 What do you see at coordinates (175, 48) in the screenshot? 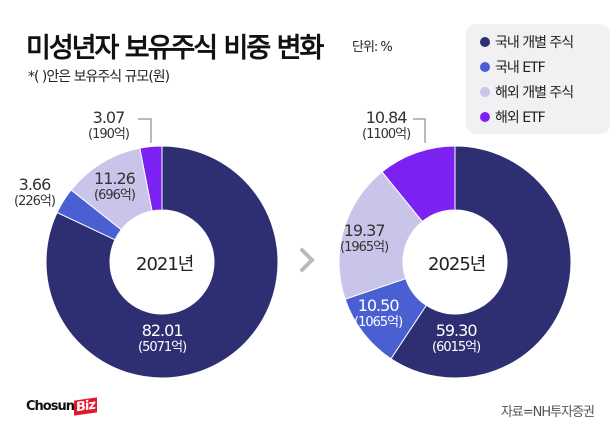
I see `chart-title: 미성년자 보유주식 비중 변화` at bounding box center [175, 48].